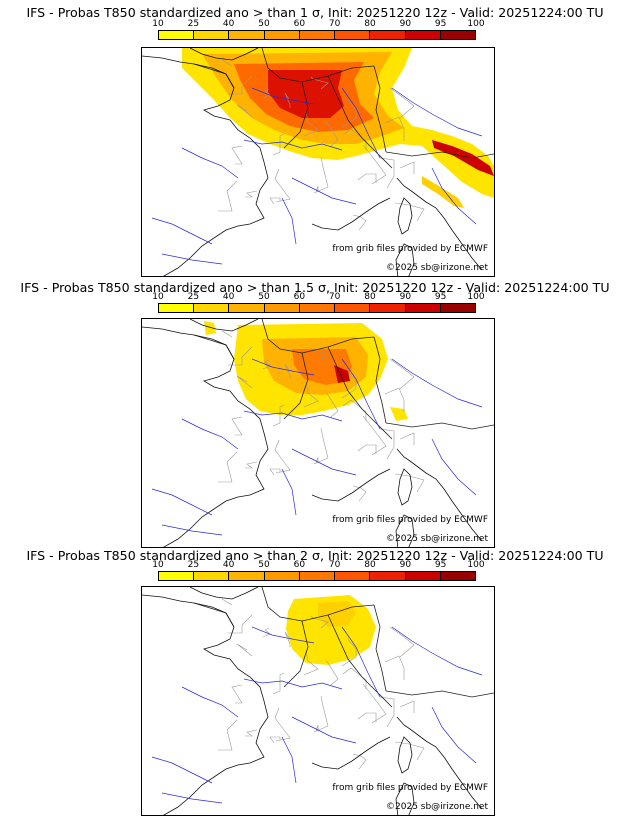  What do you see at coordinates (337, 614) in the screenshot?
I see `prob-region-mid` at bounding box center [337, 614].